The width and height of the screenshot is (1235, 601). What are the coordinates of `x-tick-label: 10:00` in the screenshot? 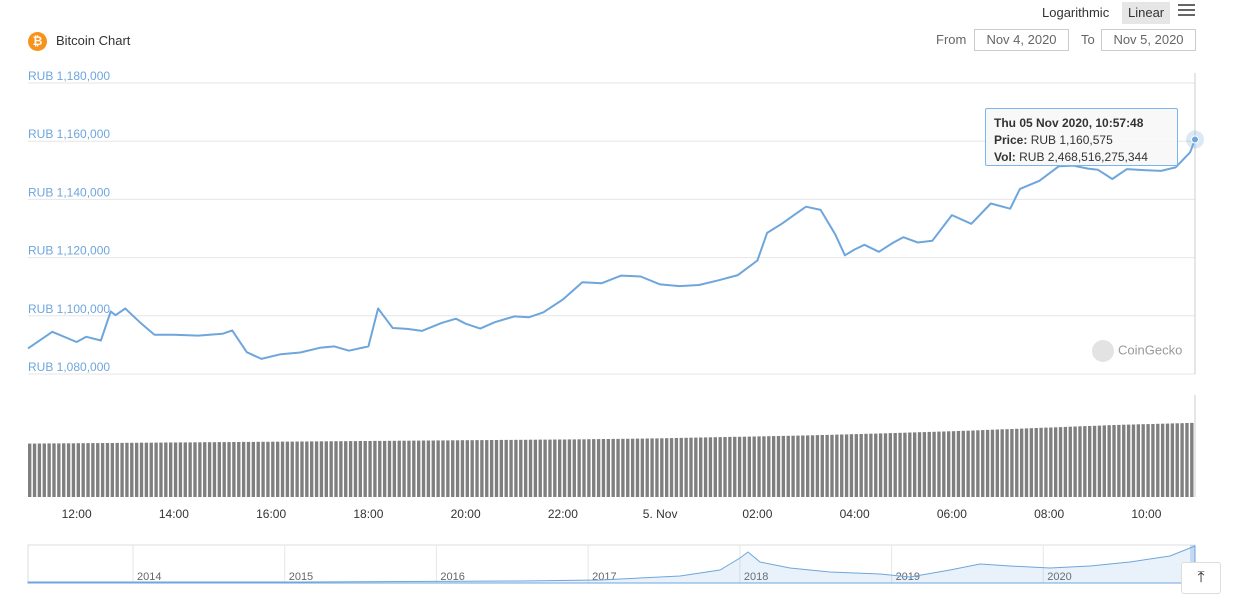 It's located at (1146, 514).